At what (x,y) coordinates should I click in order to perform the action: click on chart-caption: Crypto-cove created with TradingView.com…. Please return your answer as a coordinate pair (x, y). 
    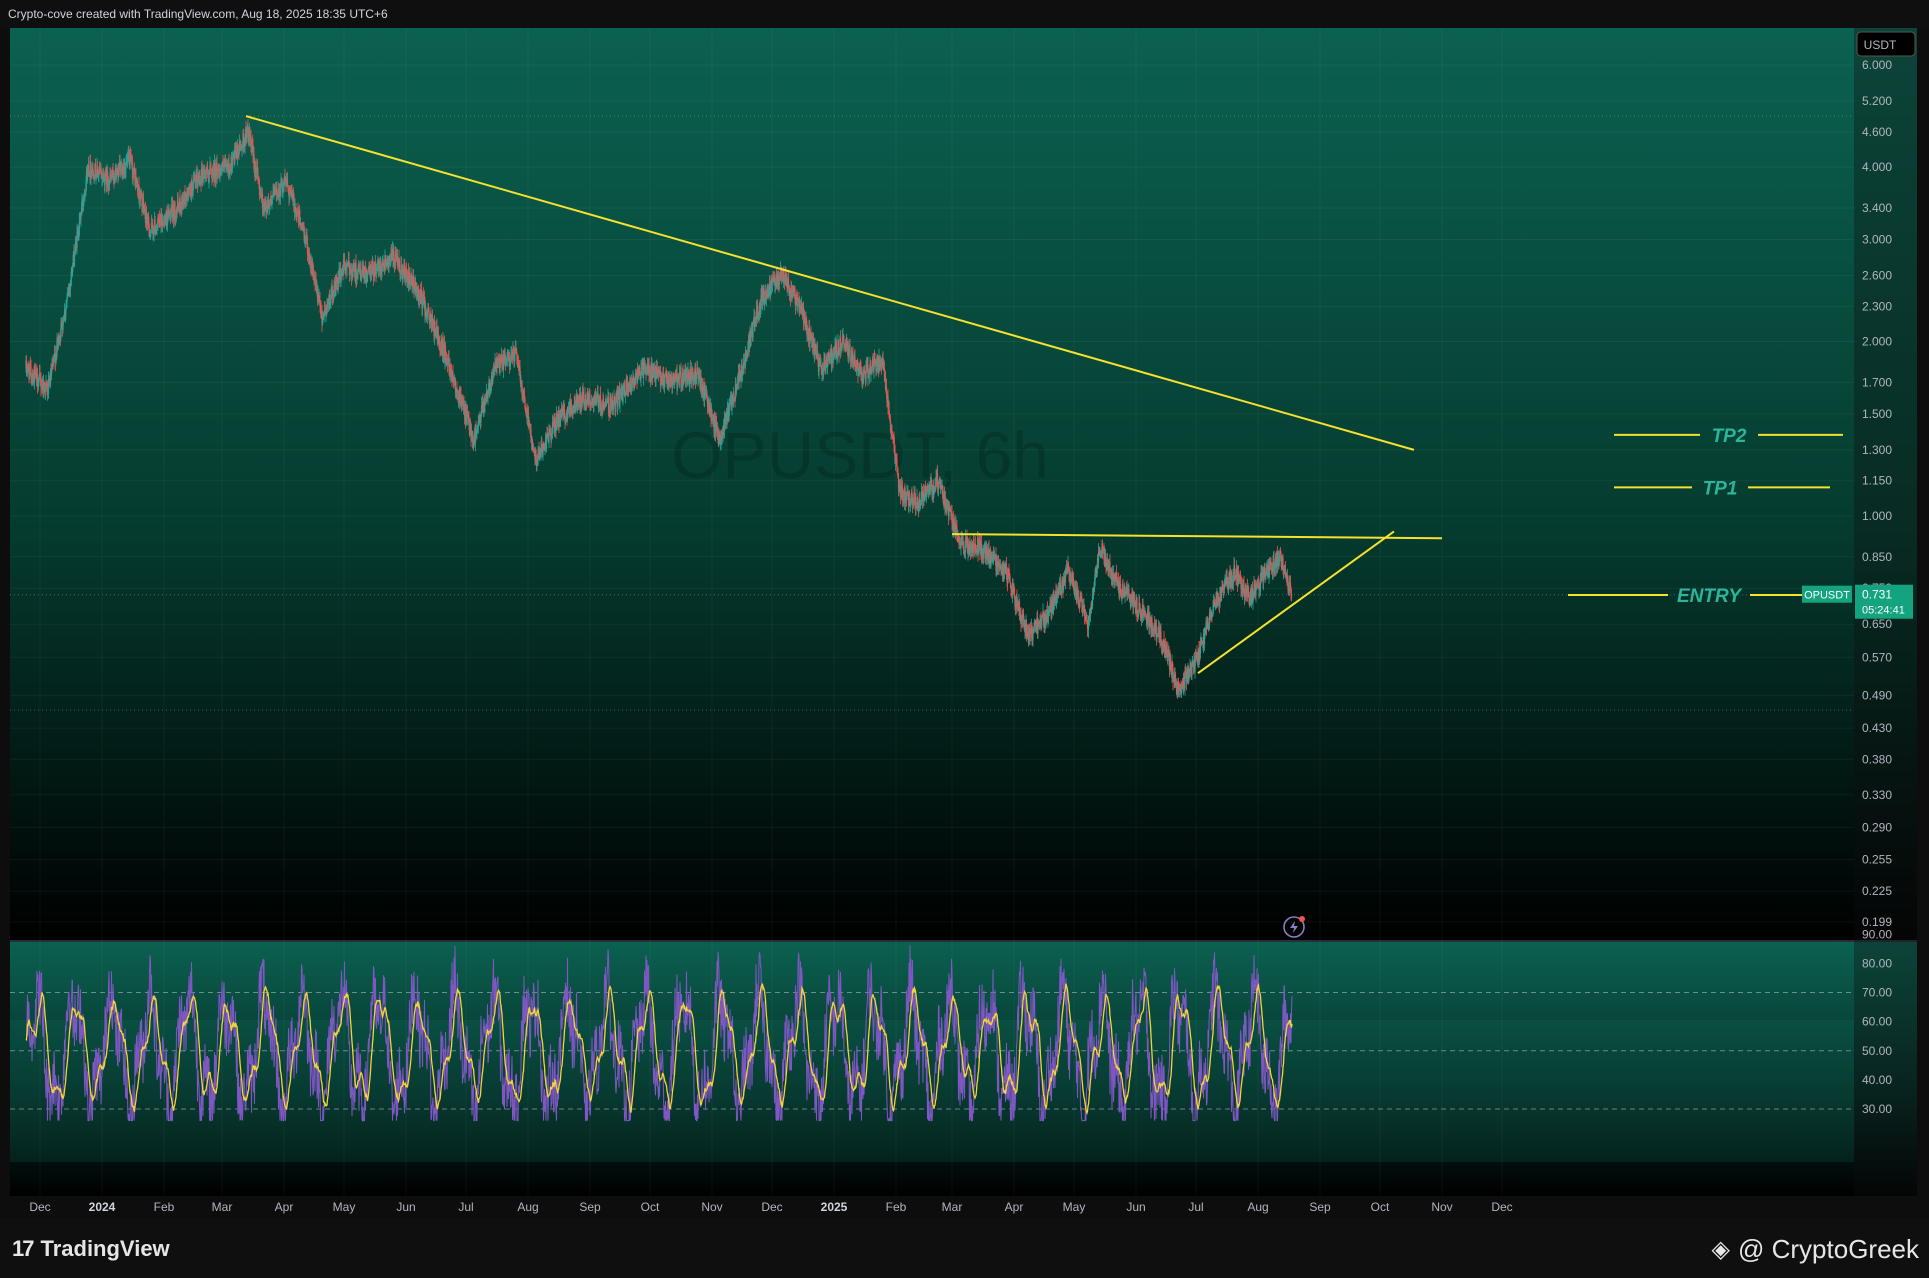
    Looking at the image, I should click on (198, 14).